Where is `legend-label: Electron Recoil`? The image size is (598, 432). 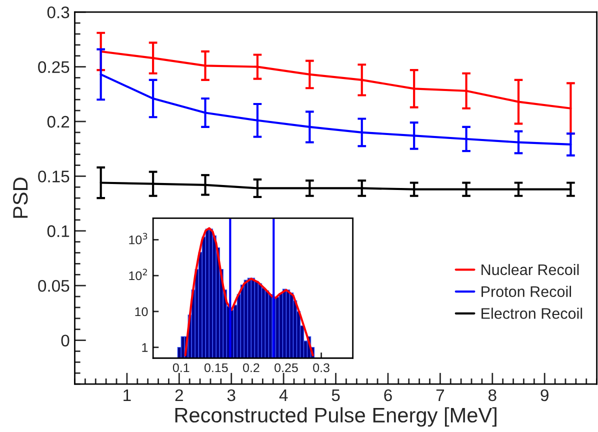 legend-label: Electron Recoil is located at coordinates (532, 313).